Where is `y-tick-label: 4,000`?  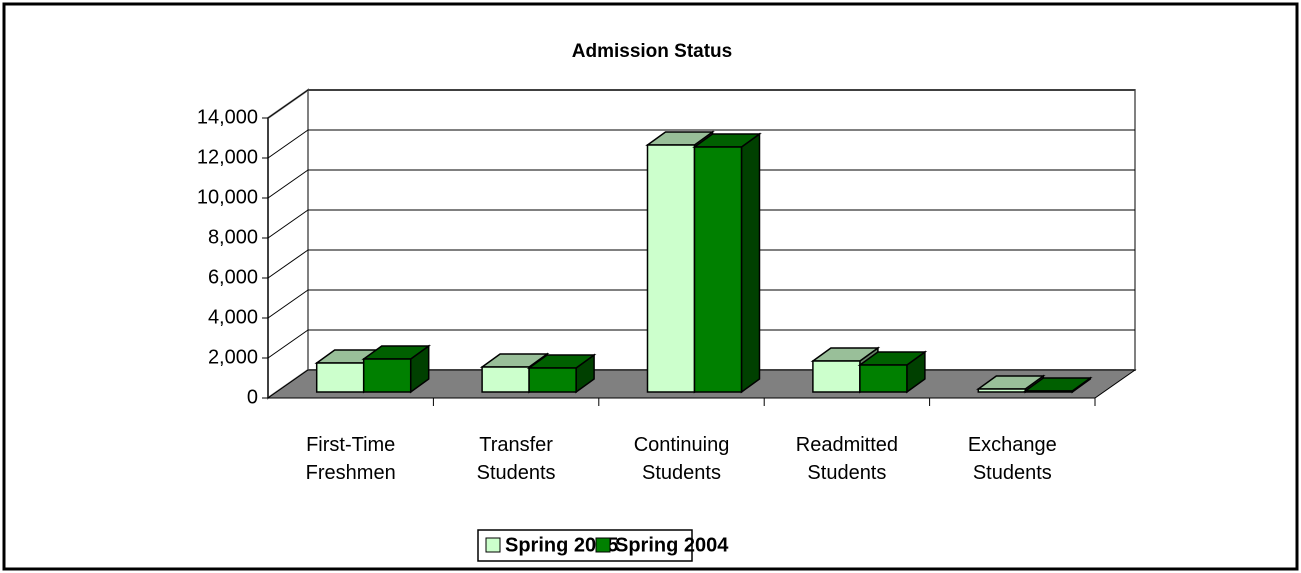 y-tick-label: 4,000 is located at coordinates (233, 317).